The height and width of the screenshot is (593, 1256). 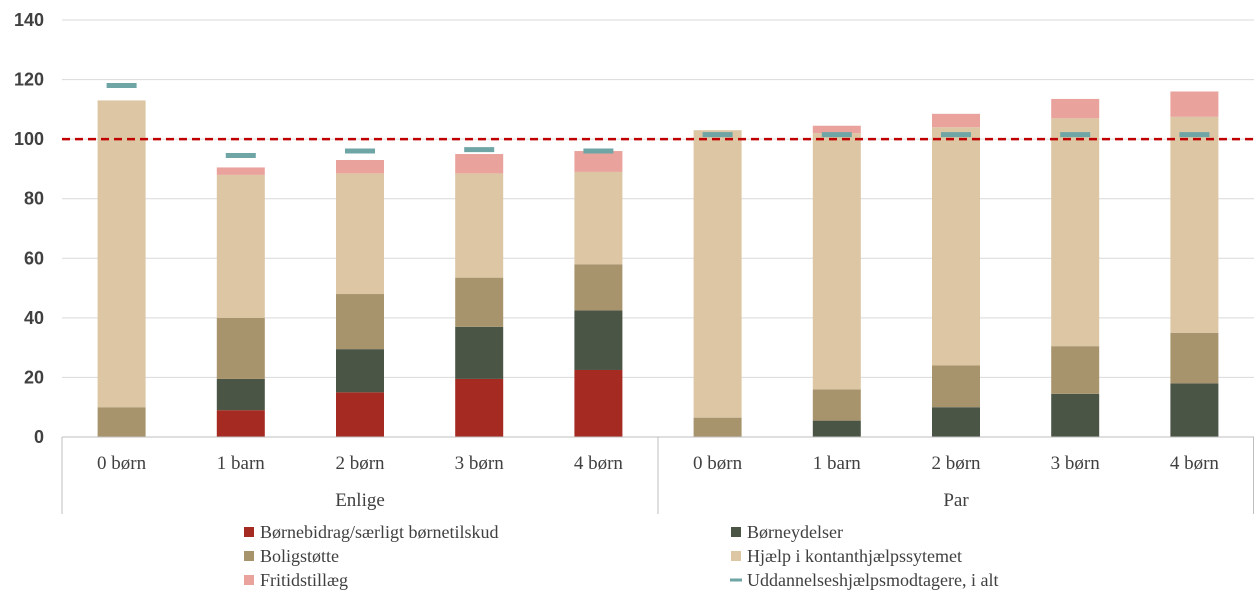 I want to click on legend-label: Børneydelser, so click(x=795, y=532).